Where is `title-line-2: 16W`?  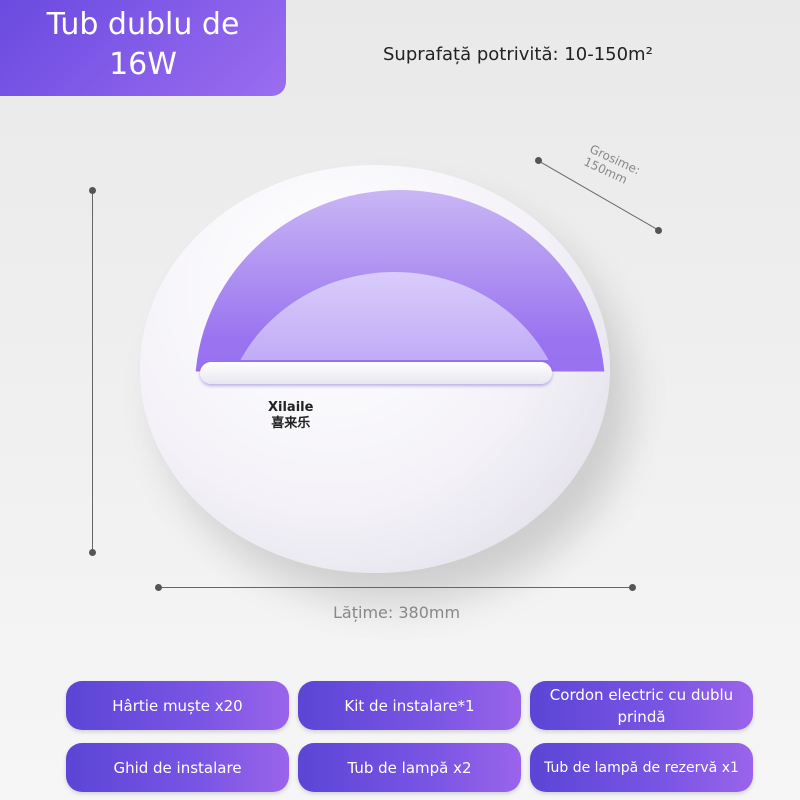
title-line-2: 16W is located at coordinates (143, 64).